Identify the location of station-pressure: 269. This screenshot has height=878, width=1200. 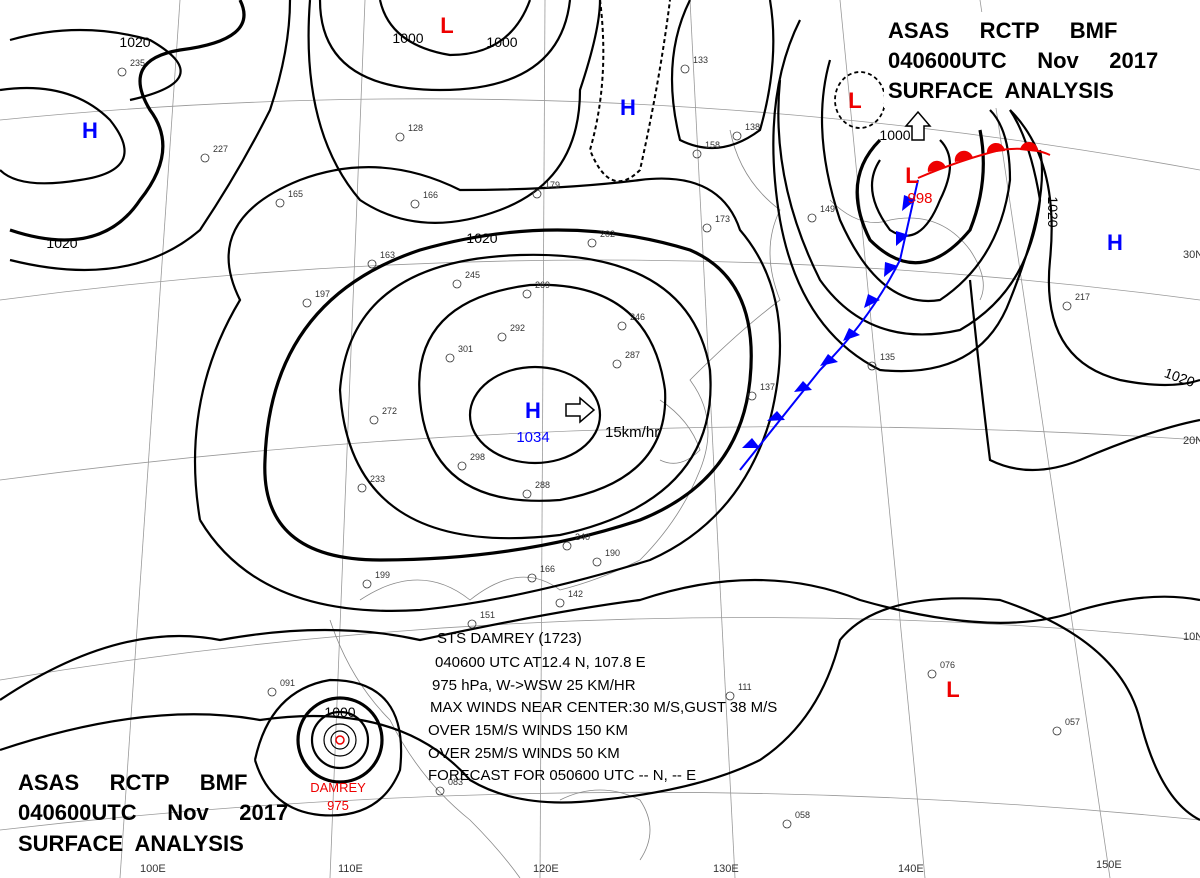
(542, 285).